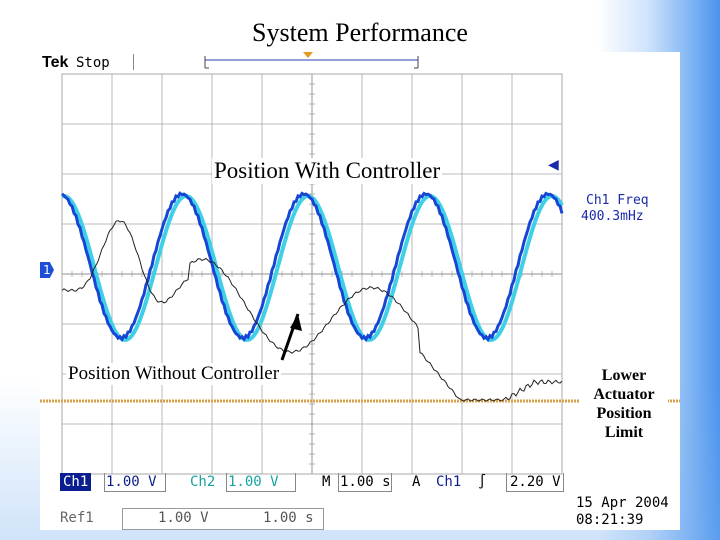 The image size is (720, 540). Describe the element at coordinates (326, 482) in the screenshot. I see `timebase-label: M` at that location.